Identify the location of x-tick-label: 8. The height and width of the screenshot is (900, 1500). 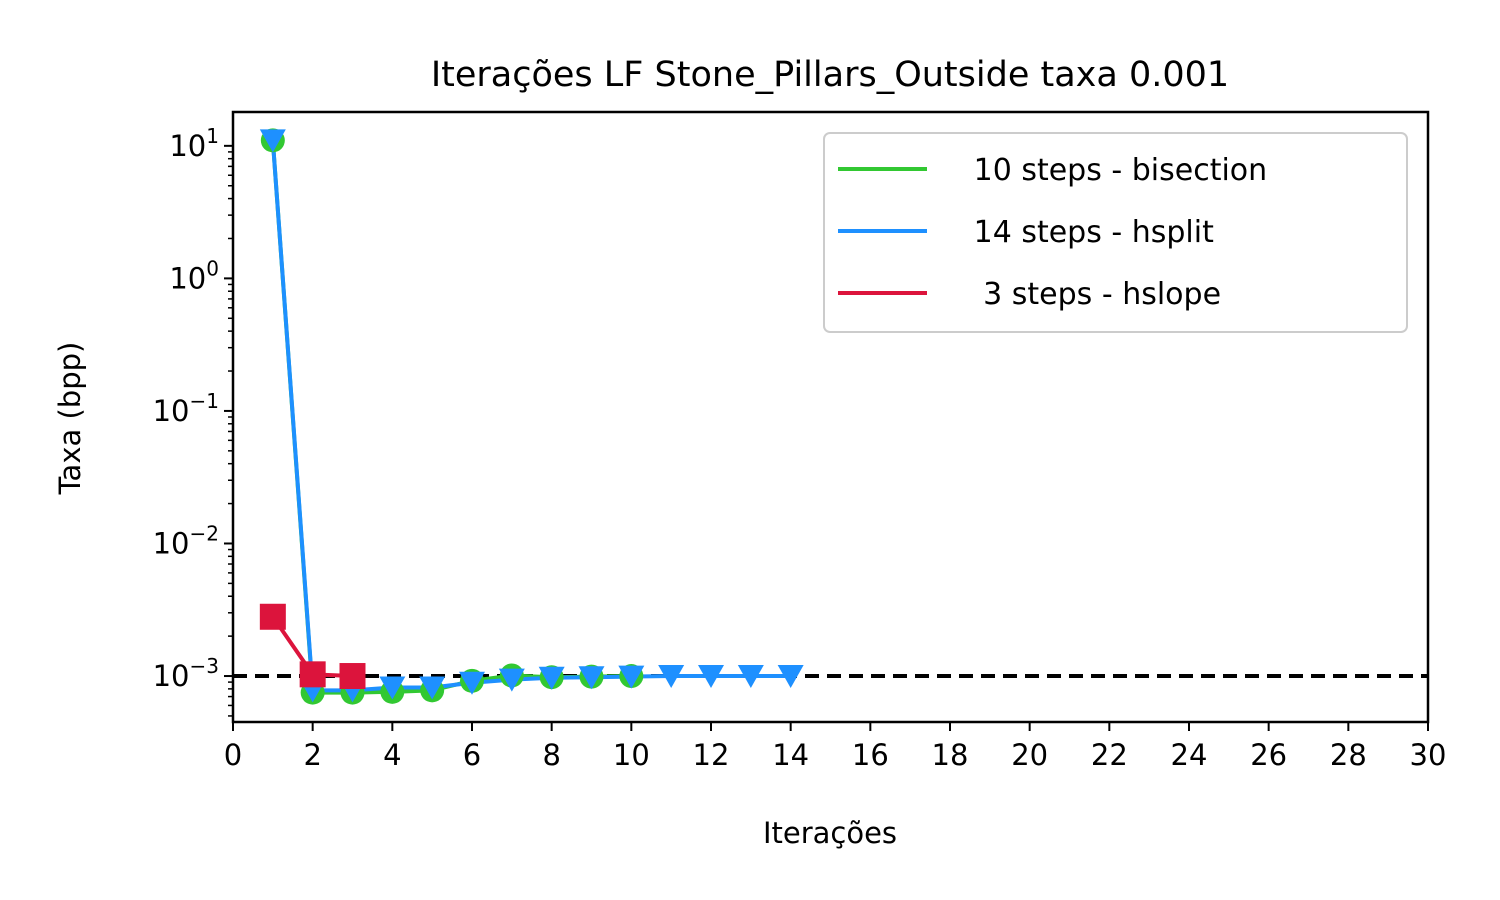
(551, 755).